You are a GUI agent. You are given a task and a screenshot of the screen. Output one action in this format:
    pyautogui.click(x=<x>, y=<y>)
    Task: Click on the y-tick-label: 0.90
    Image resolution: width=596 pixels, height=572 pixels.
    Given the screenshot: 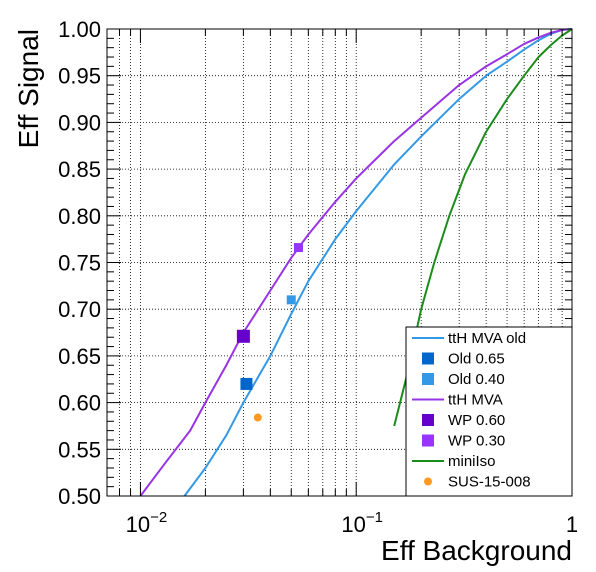 What is the action you would take?
    pyautogui.click(x=79, y=122)
    